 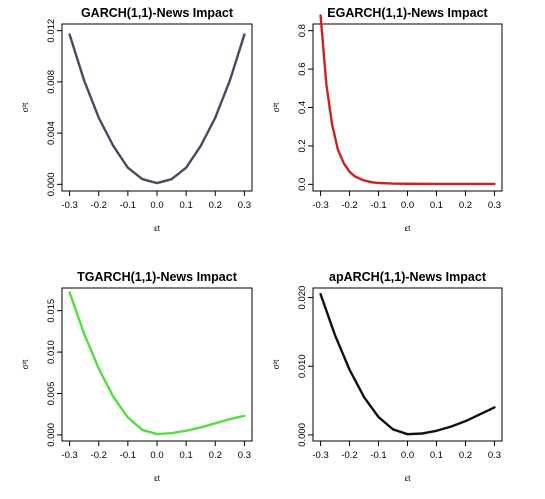 I want to click on y-tick-label: 0.008, so click(x=51, y=82).